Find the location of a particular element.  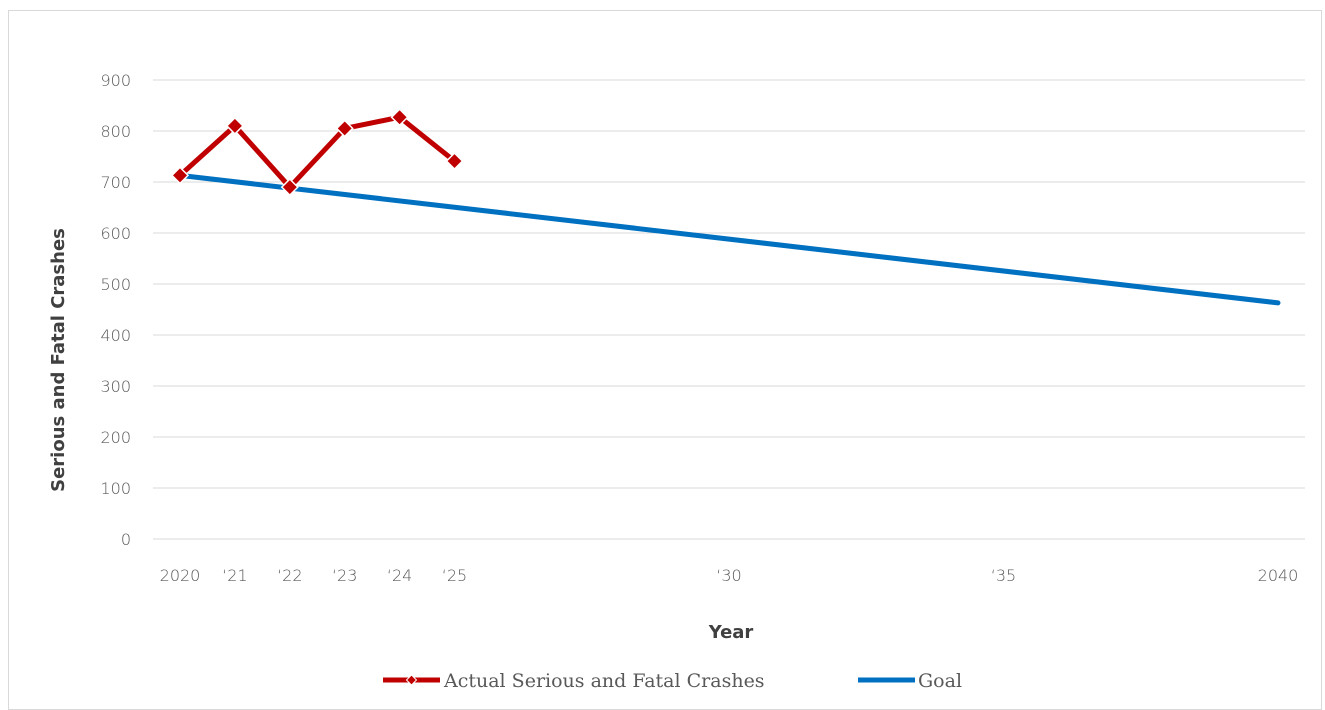

y-tick-label: 900 is located at coordinates (115, 80).